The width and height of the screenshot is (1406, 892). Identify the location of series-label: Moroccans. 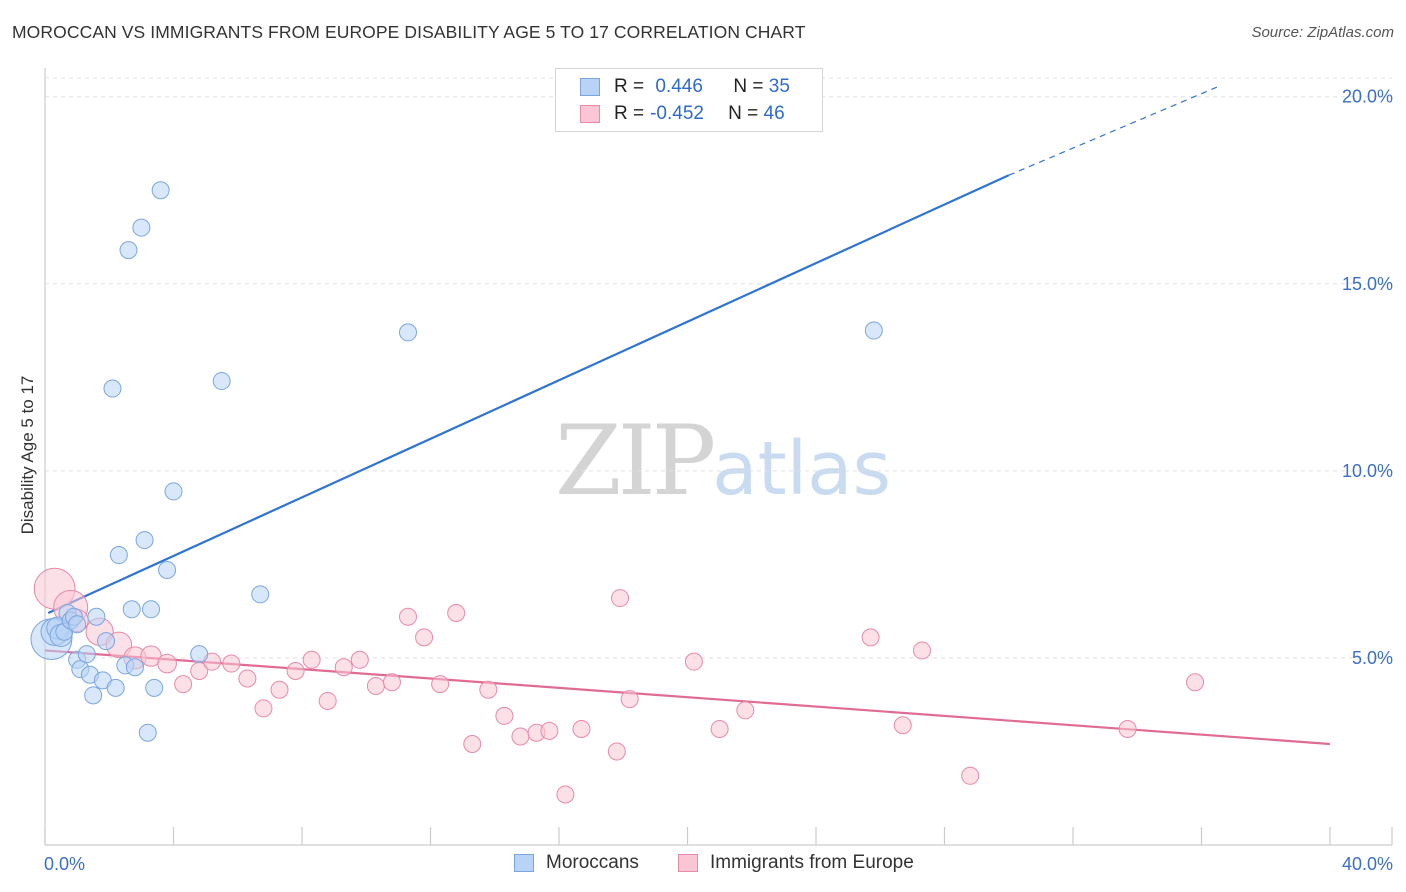
(592, 862).